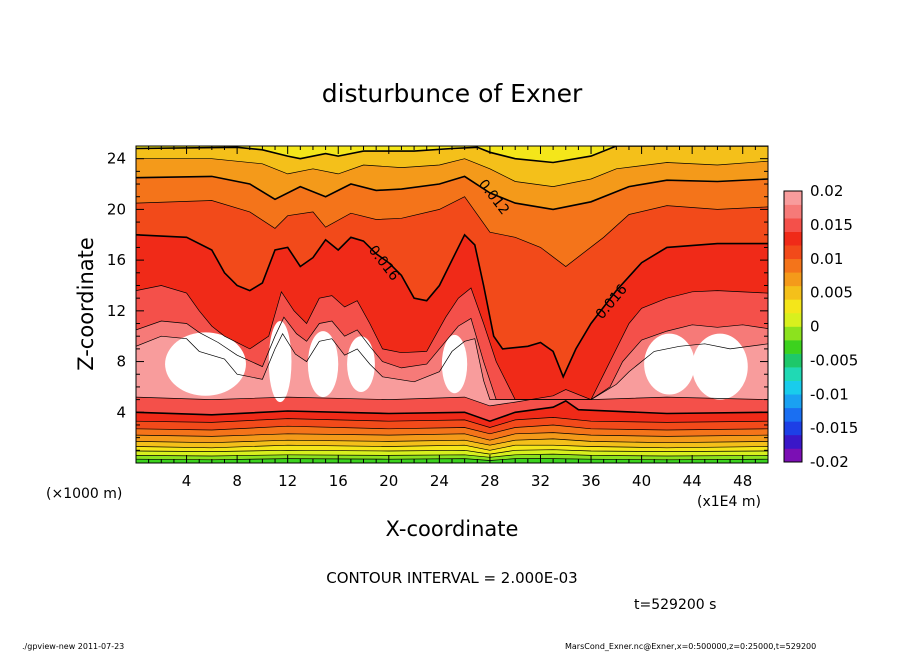 This screenshot has width=904, height=654. I want to click on colorbar-label: -0.015, so click(834, 428).